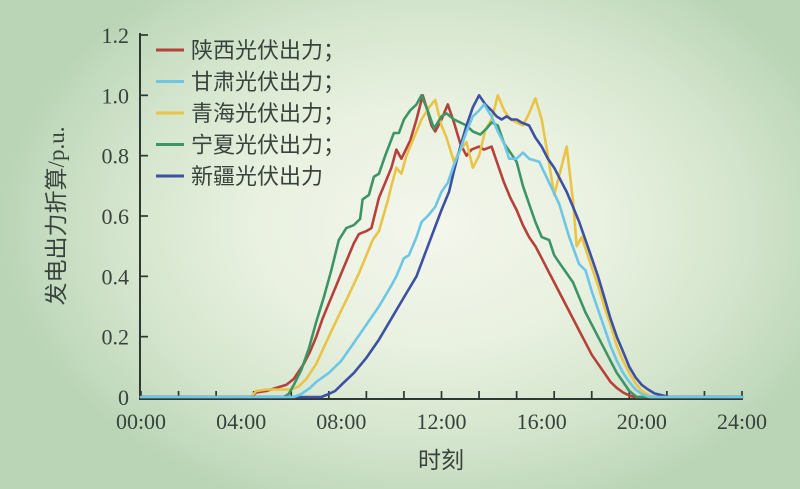  Describe the element at coordinates (123, 397) in the screenshot. I see `y-tick-label: 0` at that location.